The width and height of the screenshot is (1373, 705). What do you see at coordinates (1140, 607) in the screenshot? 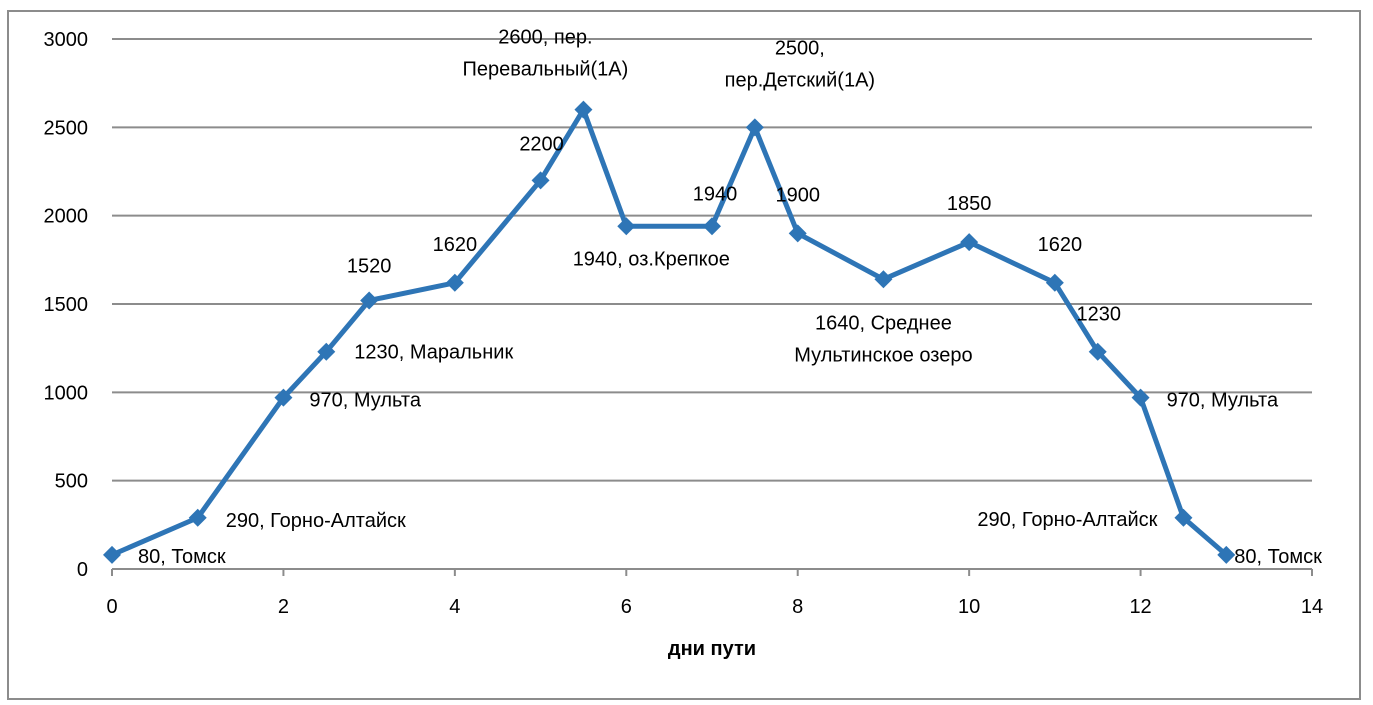
I see `x-tick-label: 12` at bounding box center [1140, 607].